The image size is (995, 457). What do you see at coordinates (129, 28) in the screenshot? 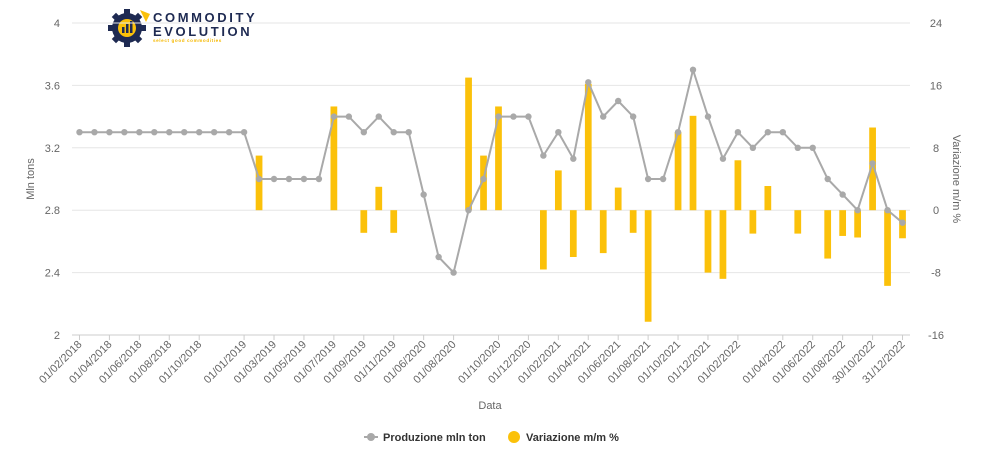
I see `gear-icon` at bounding box center [129, 28].